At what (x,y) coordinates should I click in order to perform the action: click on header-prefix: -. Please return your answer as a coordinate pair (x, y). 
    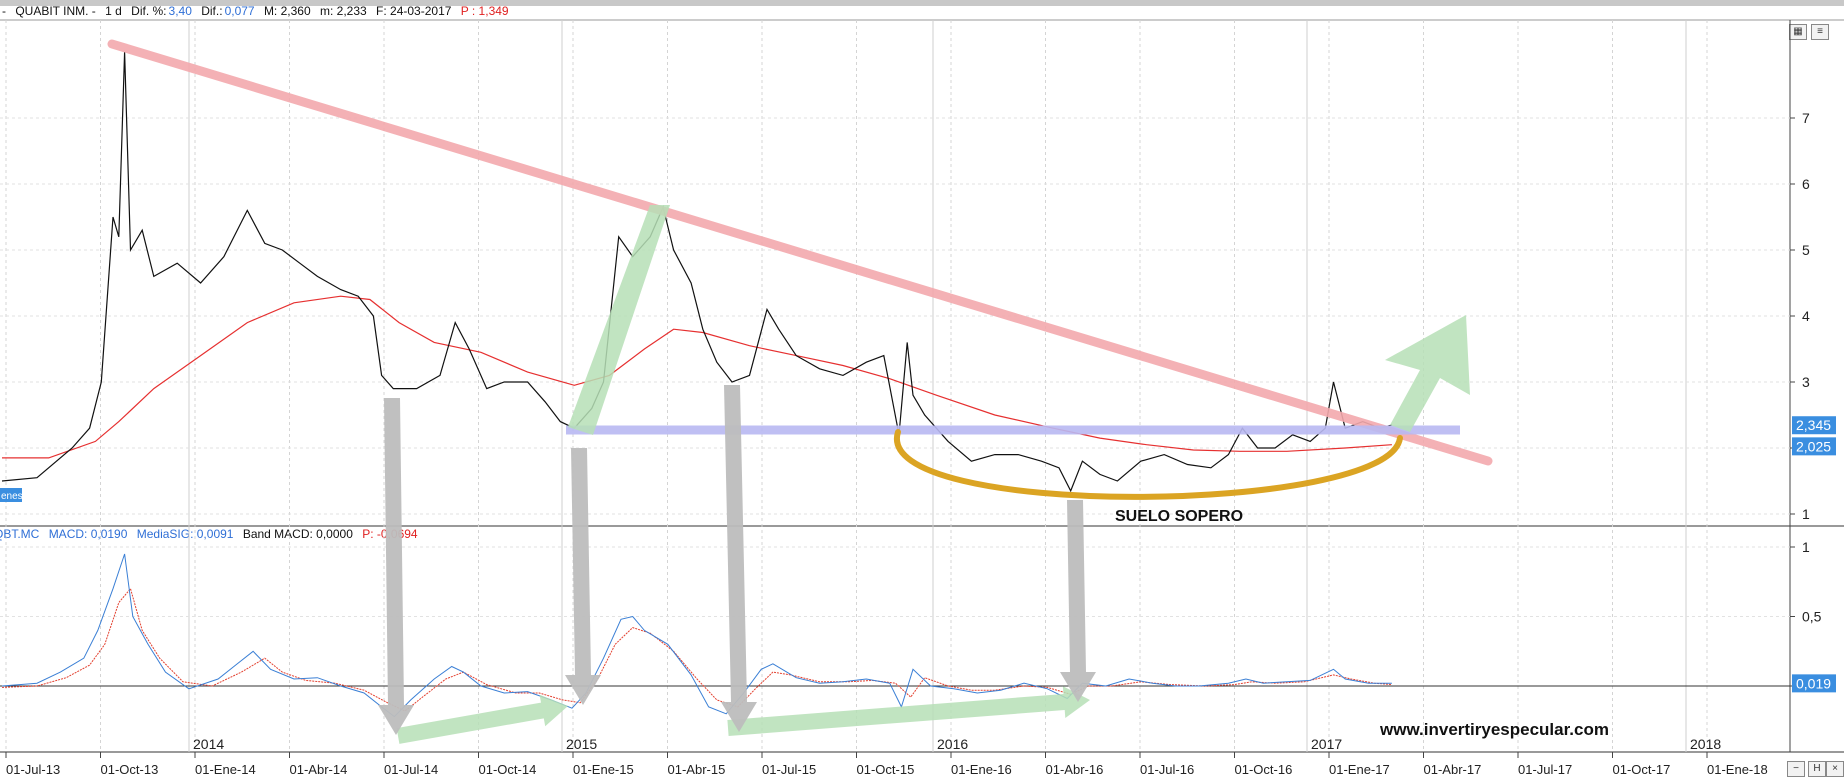
    Looking at the image, I should click on (4, 11).